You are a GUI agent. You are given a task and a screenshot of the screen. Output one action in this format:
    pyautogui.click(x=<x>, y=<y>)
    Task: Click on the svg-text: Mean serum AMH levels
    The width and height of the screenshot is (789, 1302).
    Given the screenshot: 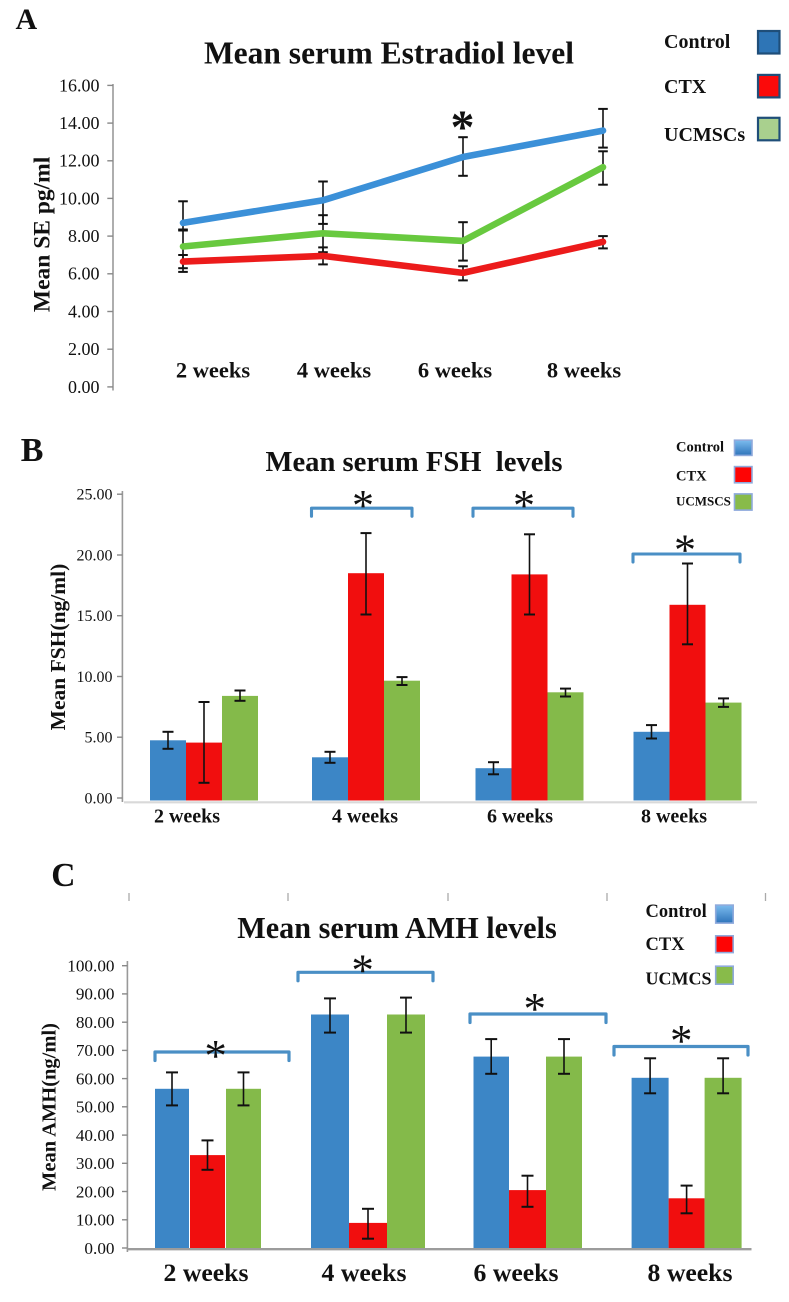 What is the action you would take?
    pyautogui.click(x=397, y=928)
    